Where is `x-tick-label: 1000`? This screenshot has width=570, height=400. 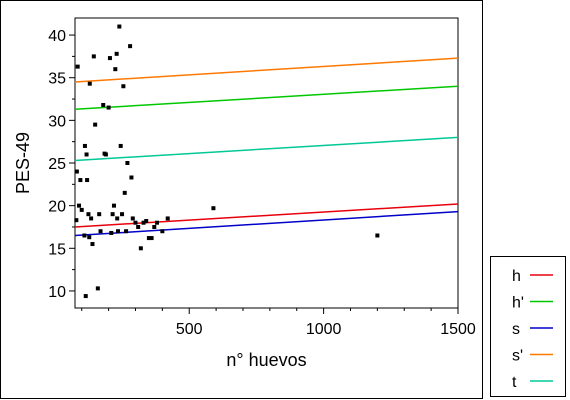
x-tick-label: 1000 is located at coordinates (324, 329).